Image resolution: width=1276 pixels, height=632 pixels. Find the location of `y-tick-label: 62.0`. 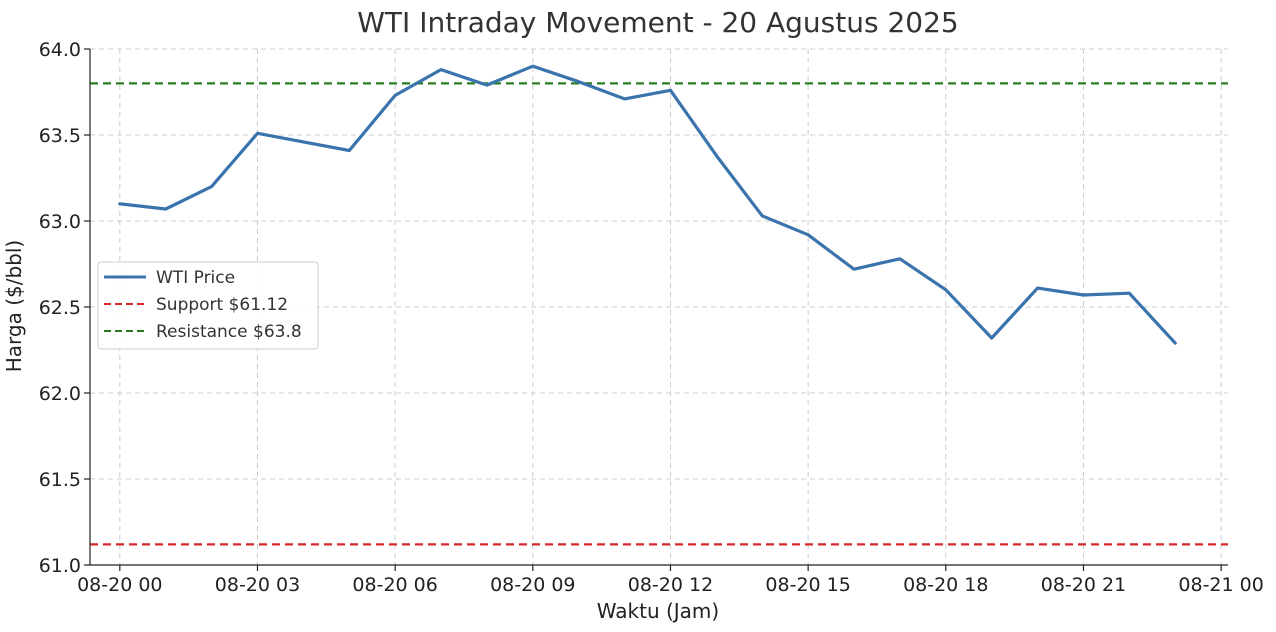

y-tick-label: 62.0 is located at coordinates (60, 394).